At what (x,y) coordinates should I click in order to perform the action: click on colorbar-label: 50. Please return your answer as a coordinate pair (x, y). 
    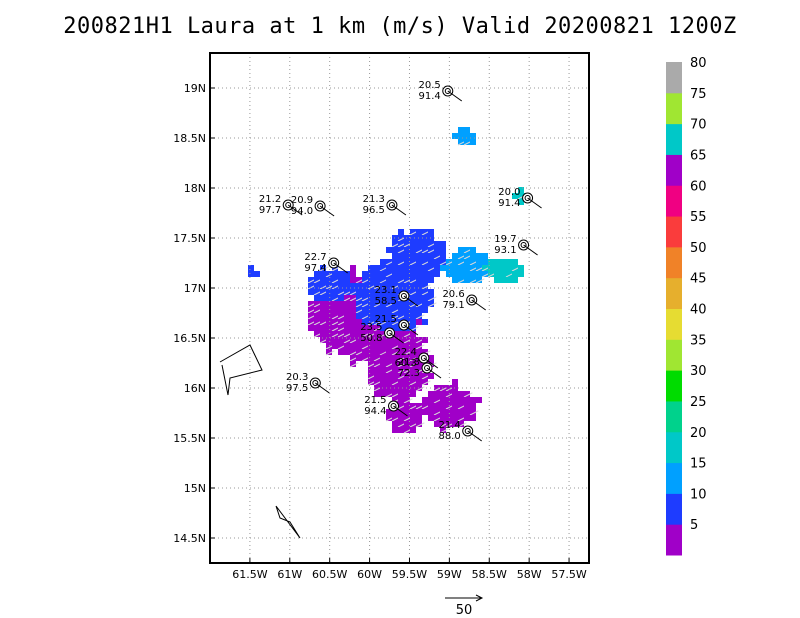
    Looking at the image, I should click on (698, 248).